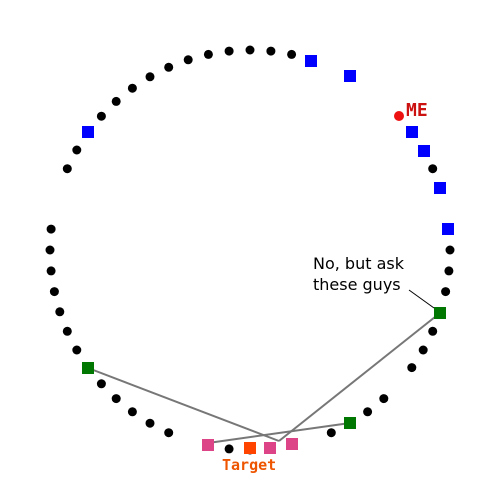 The image size is (500, 500). Describe the element at coordinates (249, 465) in the screenshot. I see `target-label: Target` at that location.